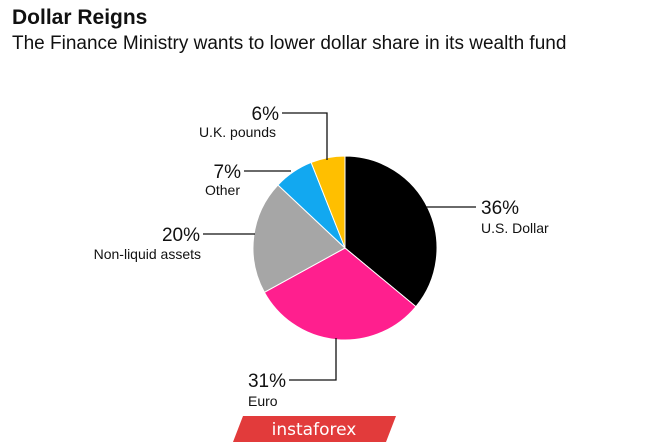 Image resolution: width=665 pixels, height=445 pixels. I want to click on pie-slice-nonliquid, so click(299, 238).